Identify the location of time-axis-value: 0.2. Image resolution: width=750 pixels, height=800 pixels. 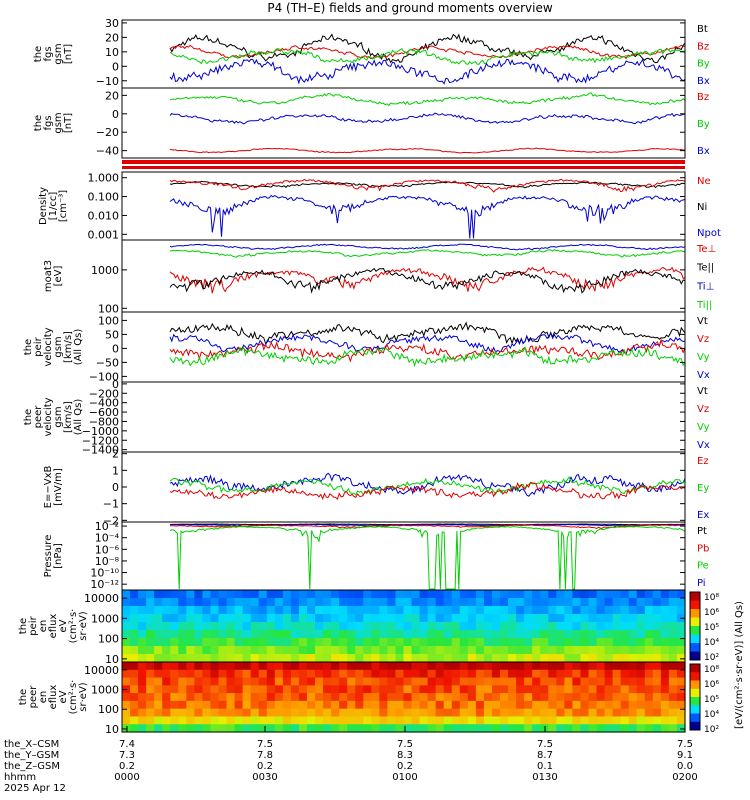
(265, 766).